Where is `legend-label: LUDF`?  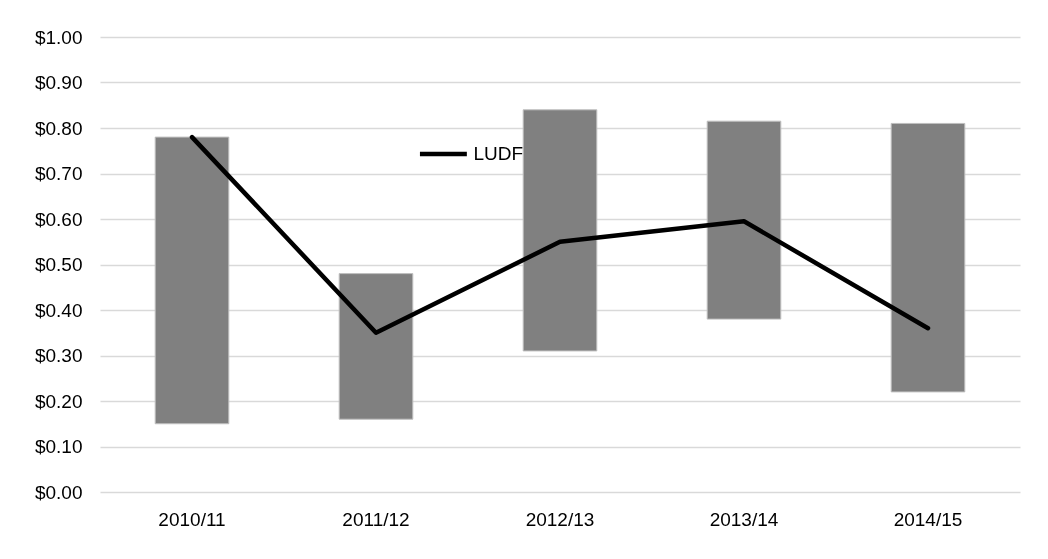
legend-label: LUDF is located at coordinates (498, 153).